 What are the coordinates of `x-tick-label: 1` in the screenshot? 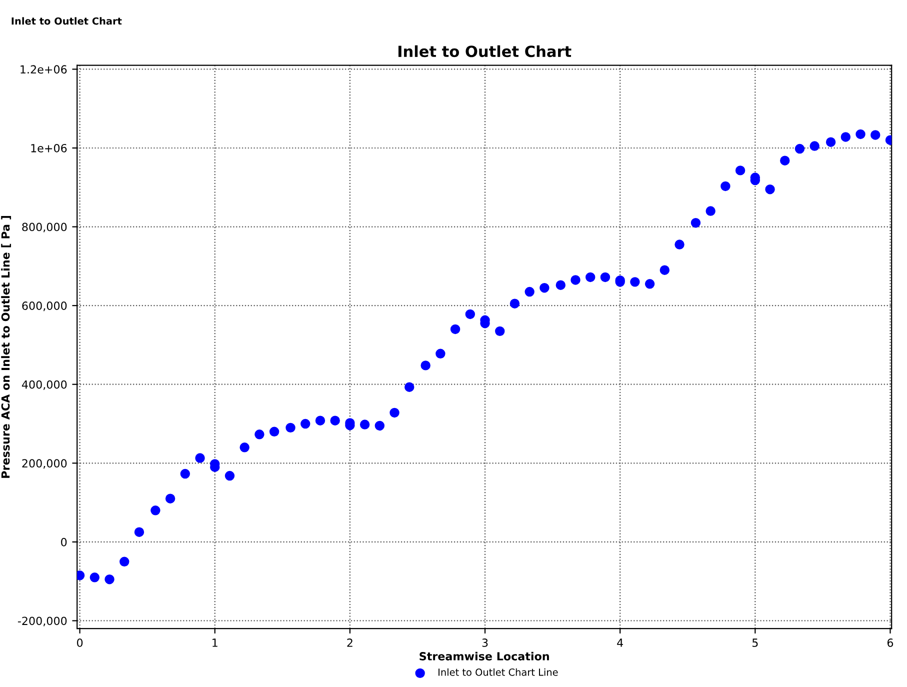 It's located at (215, 642).